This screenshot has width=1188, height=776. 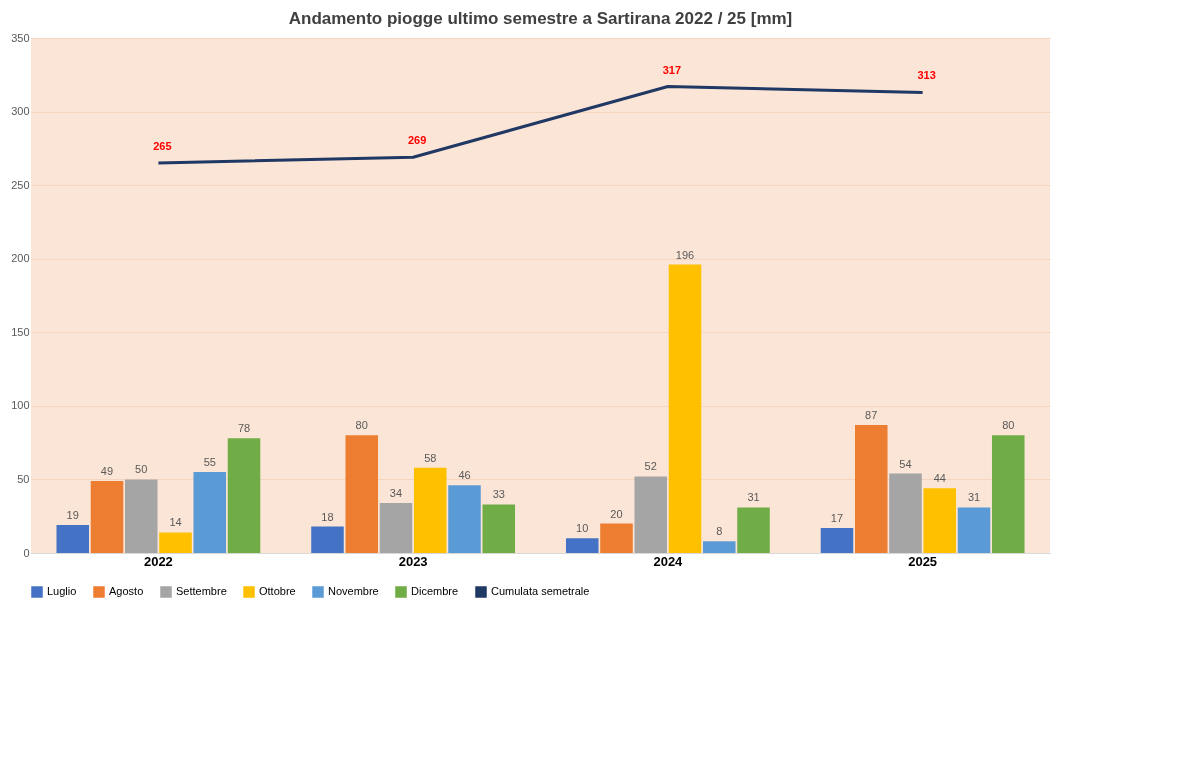 What do you see at coordinates (616, 513) in the screenshot?
I see `data-label: 20` at bounding box center [616, 513].